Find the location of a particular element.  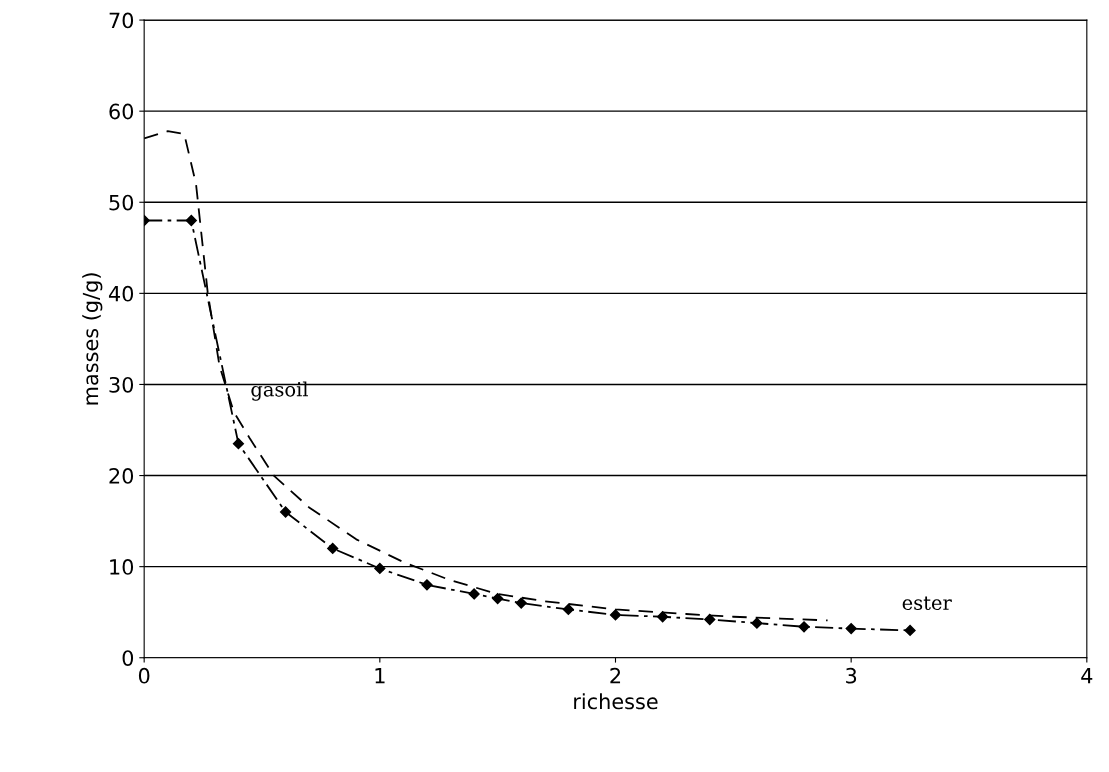

y-tick-label: 30 is located at coordinates (121, 384).